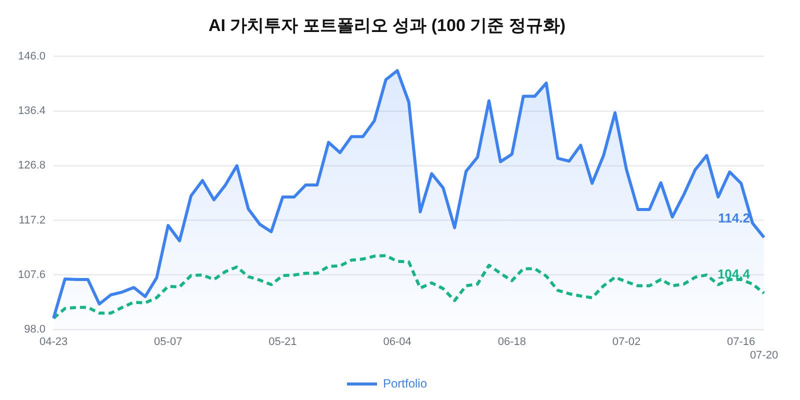  Describe the element at coordinates (734, 218) in the screenshot. I see `annotation: 114.2` at that location.